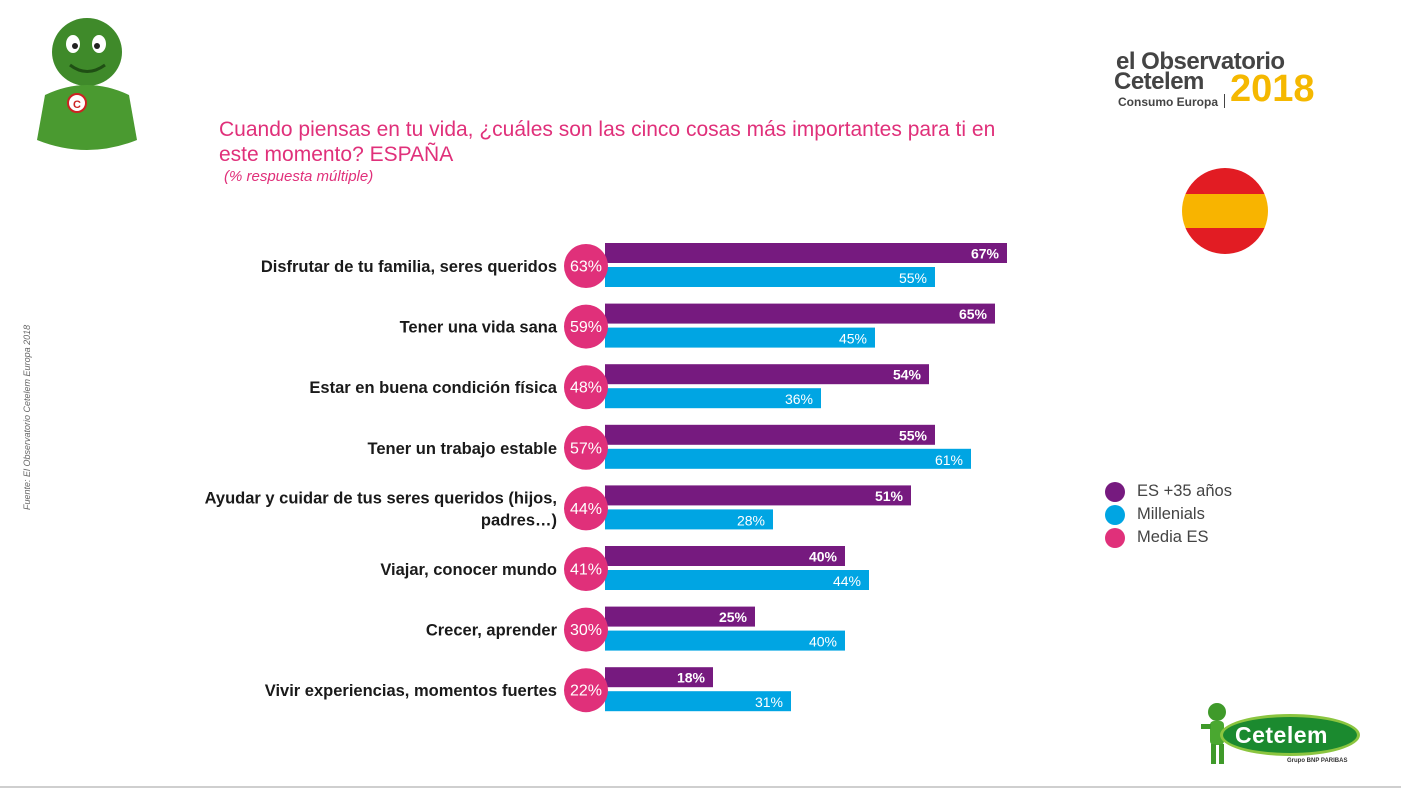 This screenshot has width=1401, height=788. What do you see at coordinates (463, 449) in the screenshot?
I see `category-label: Tener un trabajo estable` at bounding box center [463, 449].